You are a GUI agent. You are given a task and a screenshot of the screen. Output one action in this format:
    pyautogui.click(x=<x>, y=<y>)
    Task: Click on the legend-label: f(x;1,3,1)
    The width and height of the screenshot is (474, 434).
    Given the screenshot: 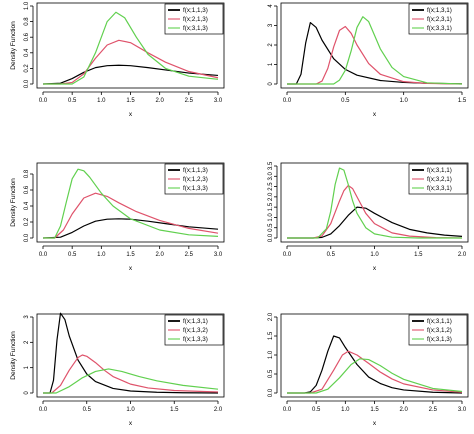 What is the action you would take?
    pyautogui.click(x=439, y=10)
    